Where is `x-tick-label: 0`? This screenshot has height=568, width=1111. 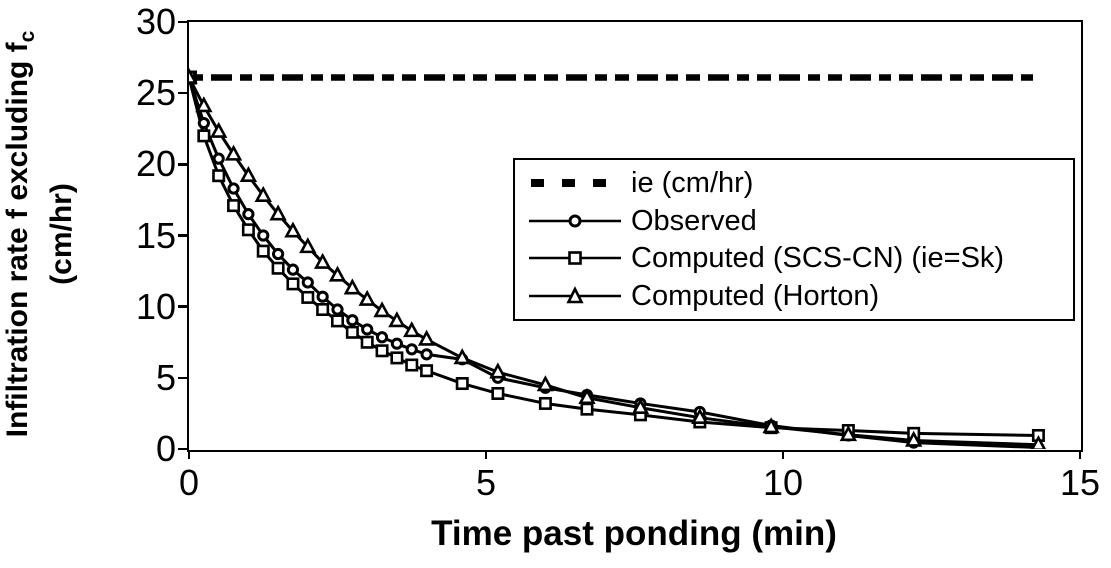 x-tick-label: 0 is located at coordinates (189, 482).